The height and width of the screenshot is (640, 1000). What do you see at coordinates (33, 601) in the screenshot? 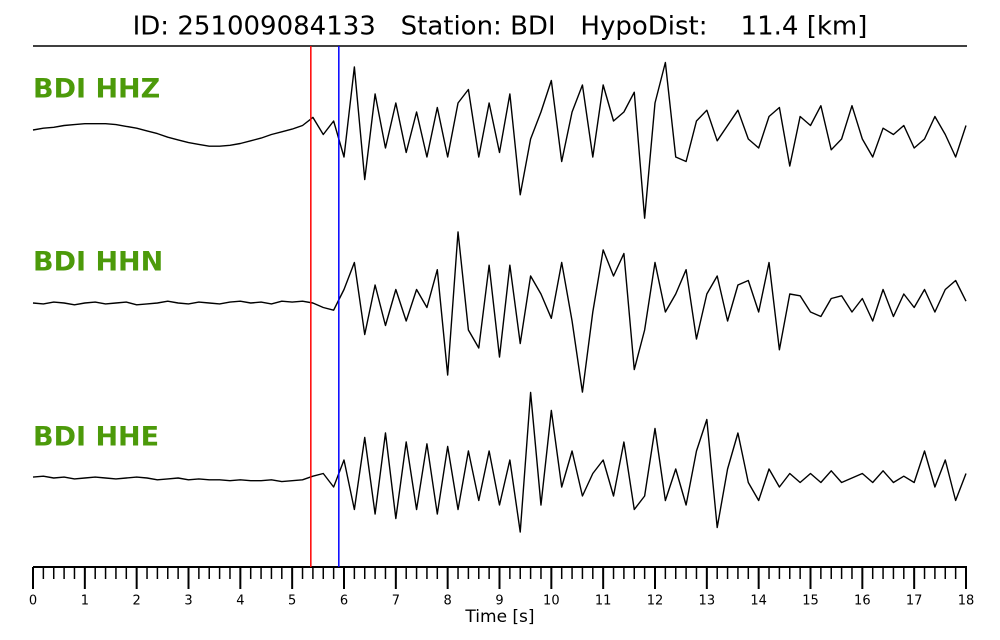
I see `x-tick-label: 0` at bounding box center [33, 601].